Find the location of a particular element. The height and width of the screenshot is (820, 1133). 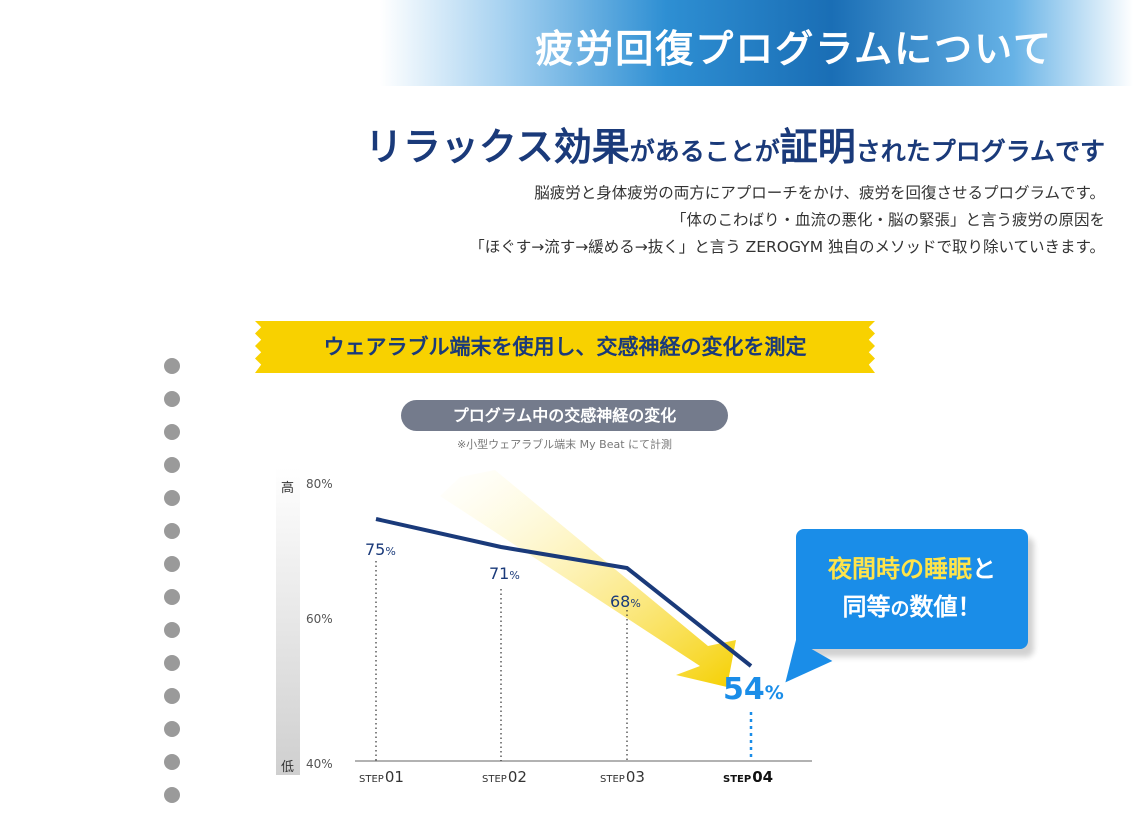

headline-part3: 証明 is located at coordinates (817, 147).